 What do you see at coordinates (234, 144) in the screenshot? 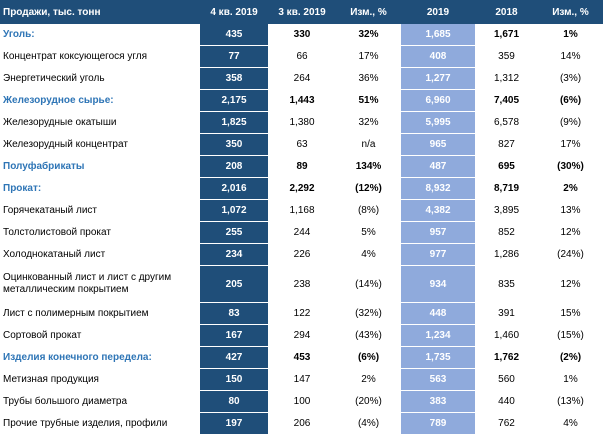
I see `cell-q4-2019: 350` at bounding box center [234, 144].